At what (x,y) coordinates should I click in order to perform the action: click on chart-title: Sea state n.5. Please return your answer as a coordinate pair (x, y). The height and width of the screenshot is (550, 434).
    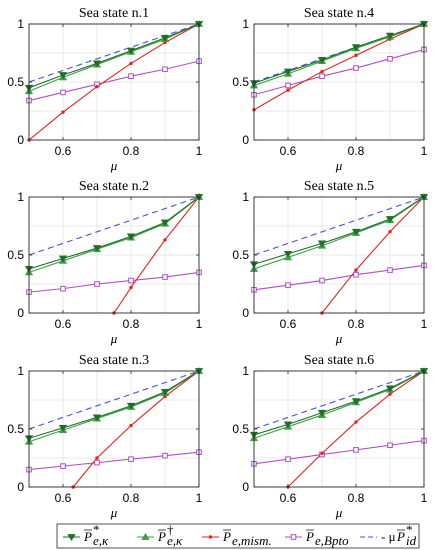
    Looking at the image, I should click on (339, 186).